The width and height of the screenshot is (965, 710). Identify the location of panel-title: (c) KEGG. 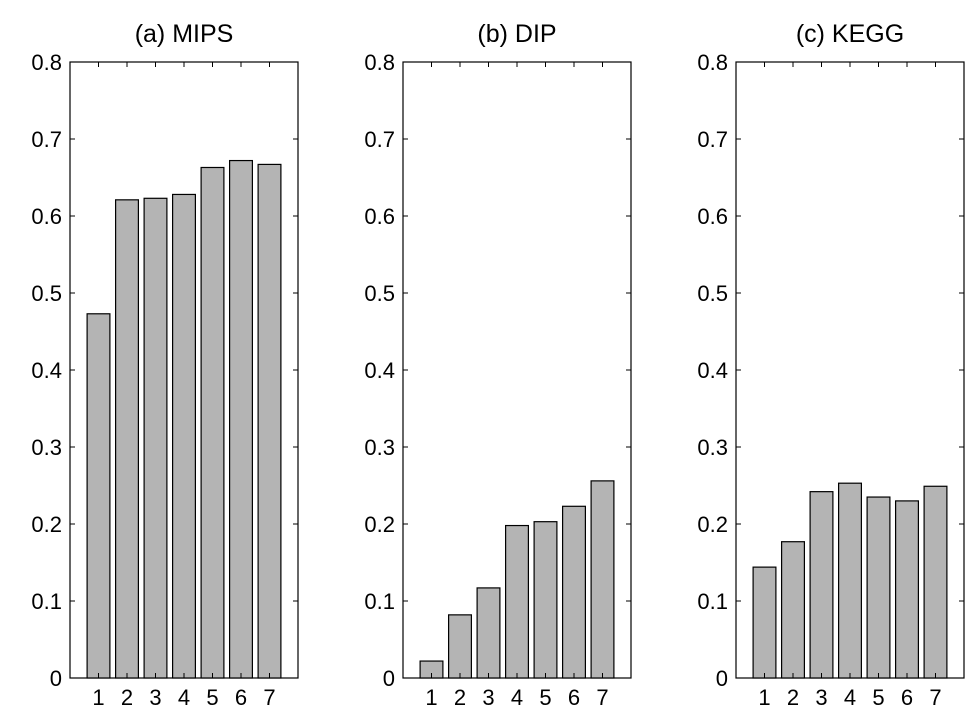
(850, 34).